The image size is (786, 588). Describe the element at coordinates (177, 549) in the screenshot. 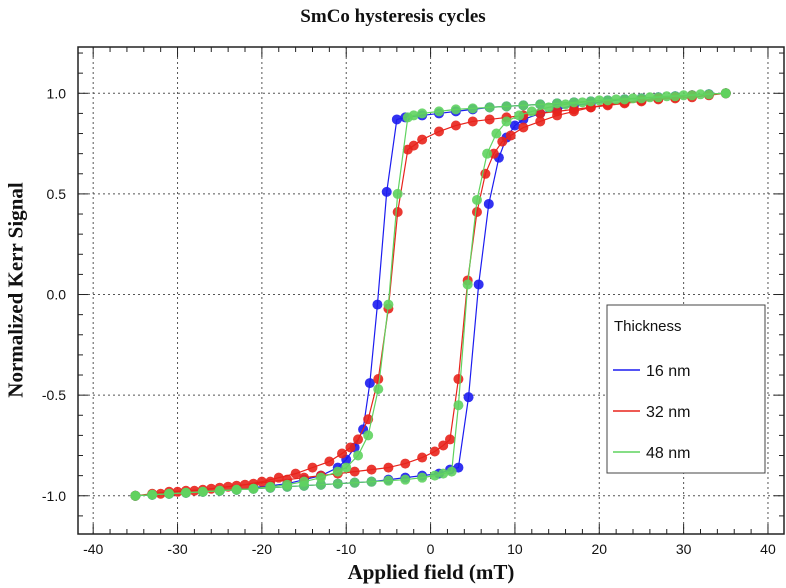

I see `x-tick-label: -30` at that location.